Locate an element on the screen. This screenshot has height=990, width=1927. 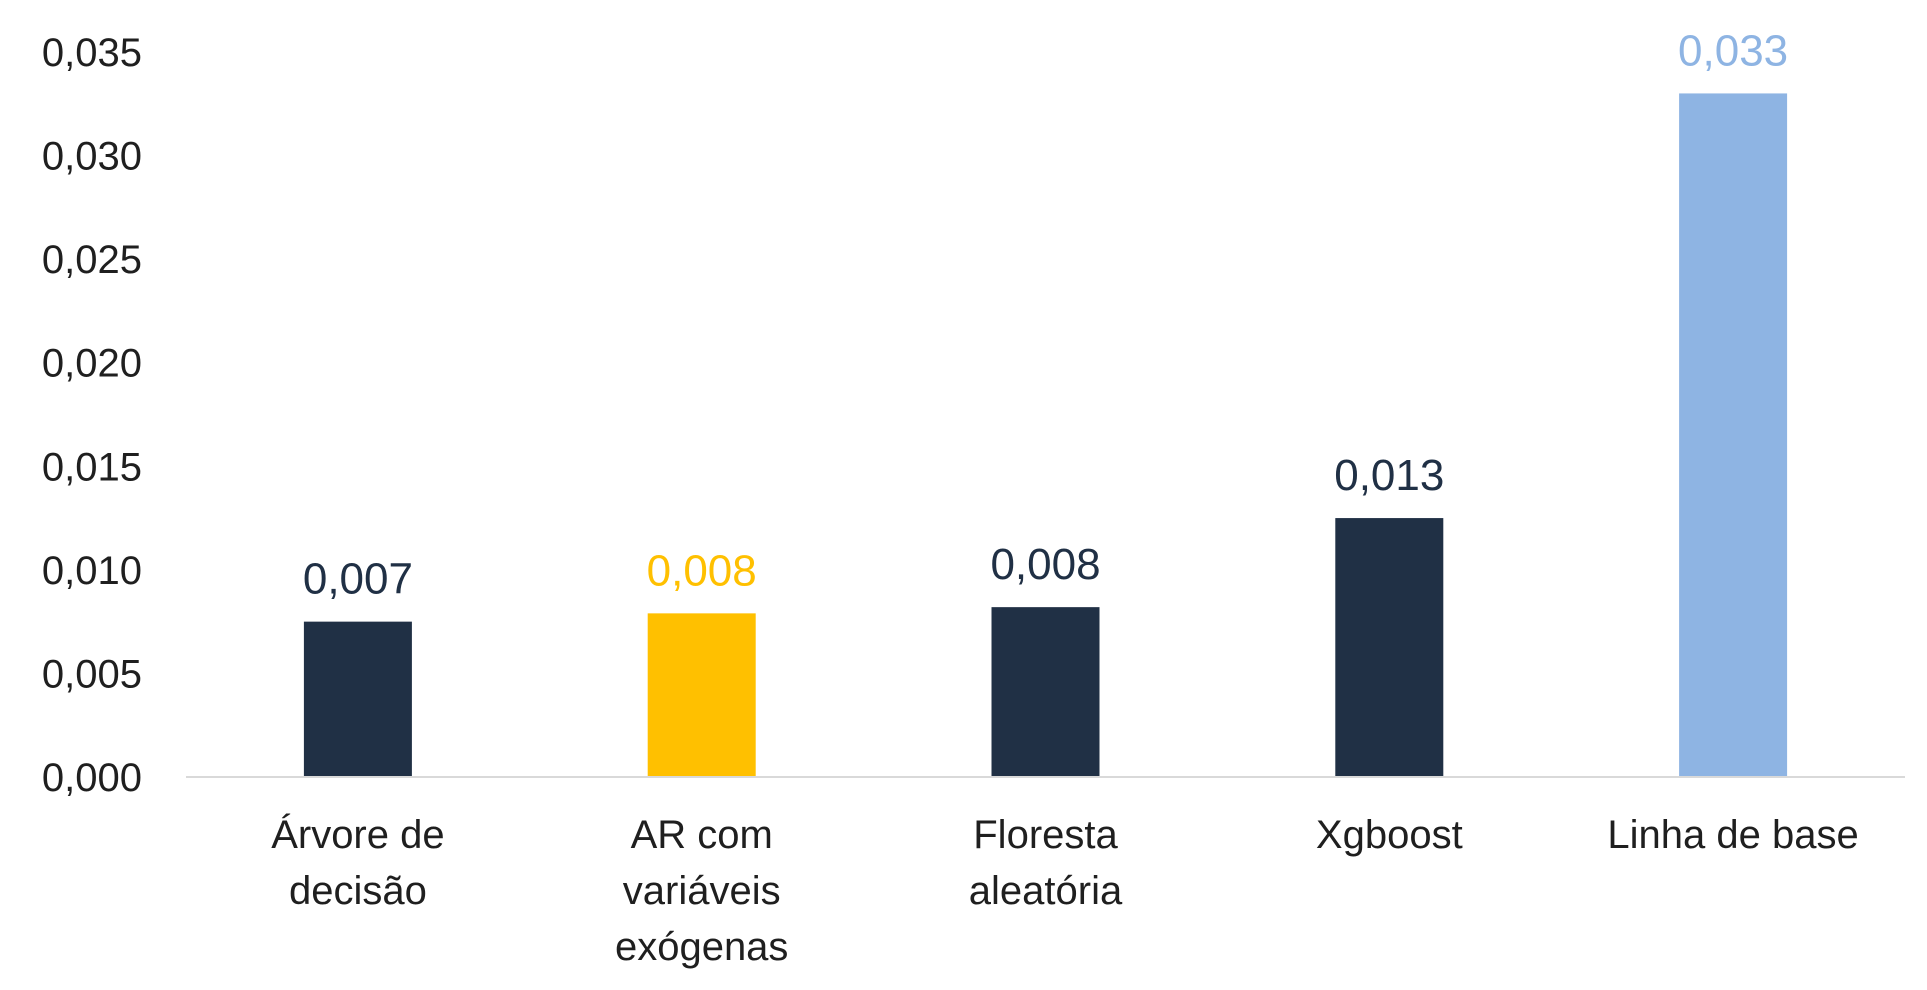
data-label: 0,013 is located at coordinates (1389, 475).